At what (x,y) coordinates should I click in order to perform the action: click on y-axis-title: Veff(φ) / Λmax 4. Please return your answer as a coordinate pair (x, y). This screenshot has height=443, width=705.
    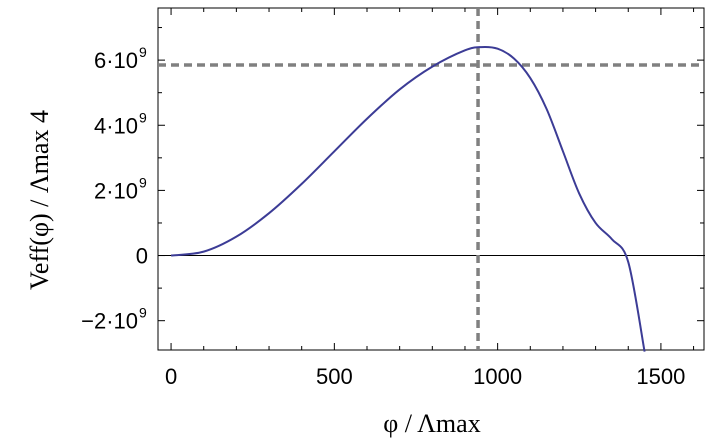
    Looking at the image, I should click on (39, 200).